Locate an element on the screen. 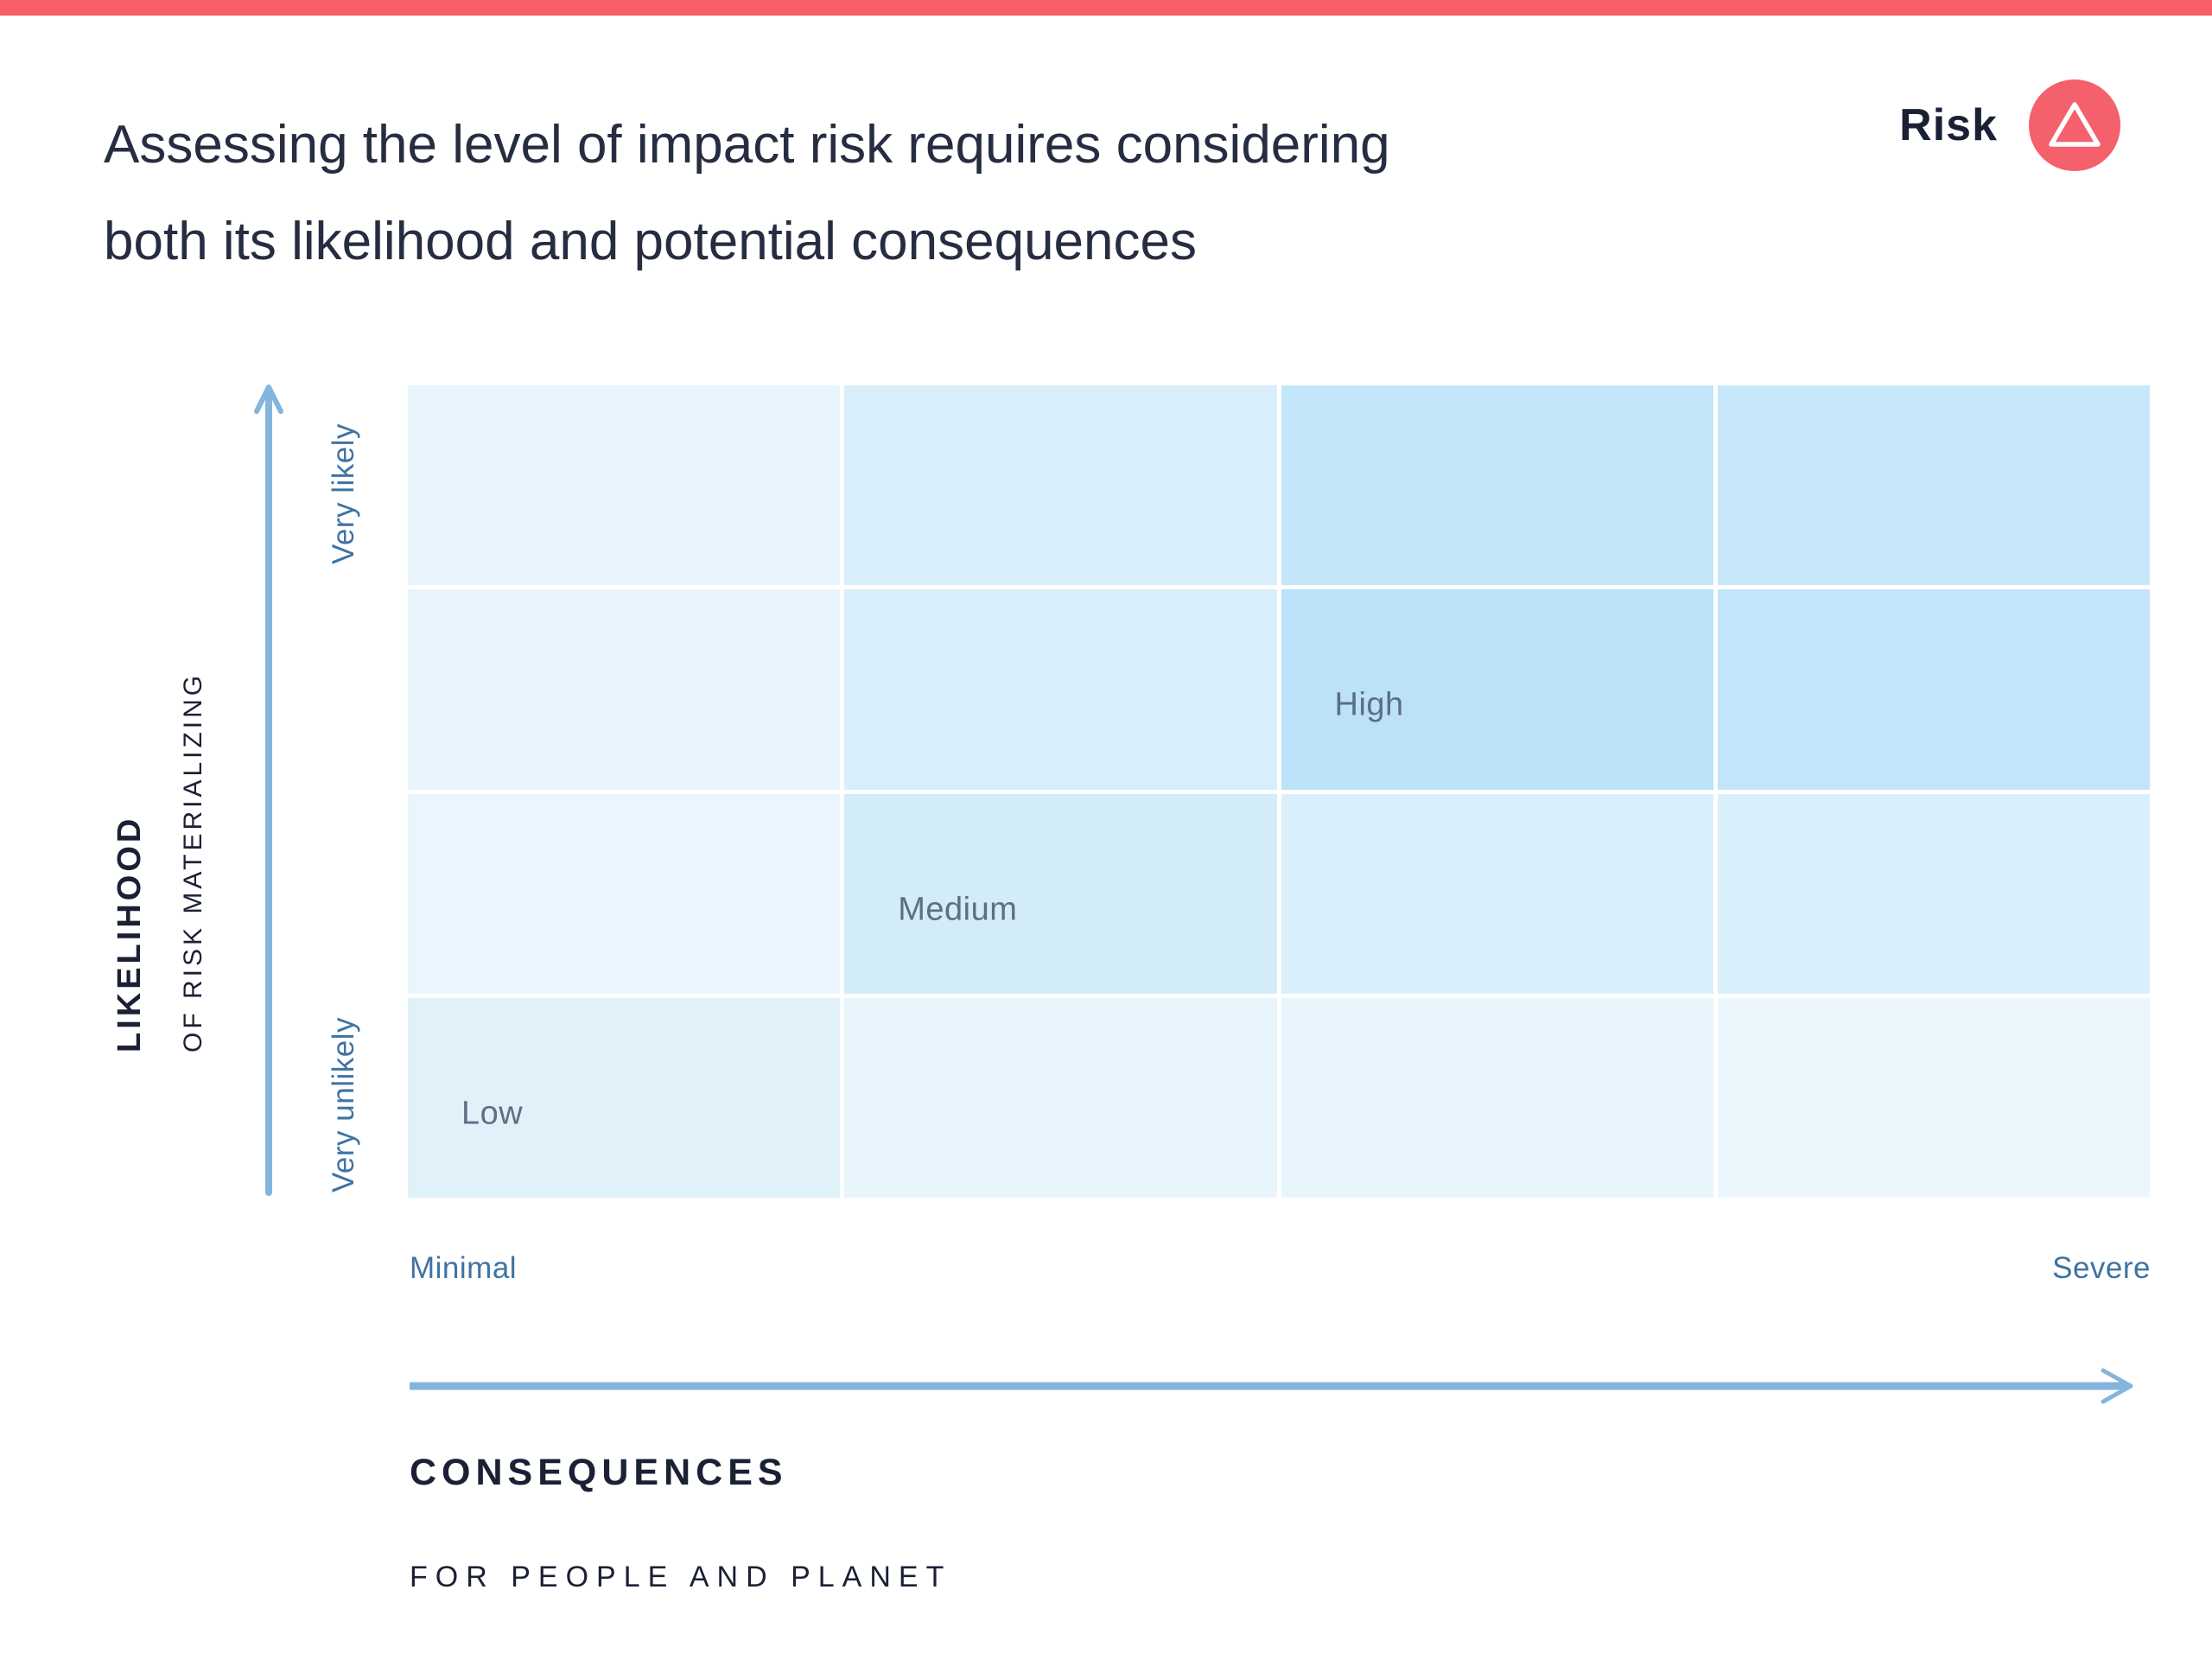 The height and width of the screenshot is (1666, 2212). x-axis-arrow is located at coordinates (1271, 1386).